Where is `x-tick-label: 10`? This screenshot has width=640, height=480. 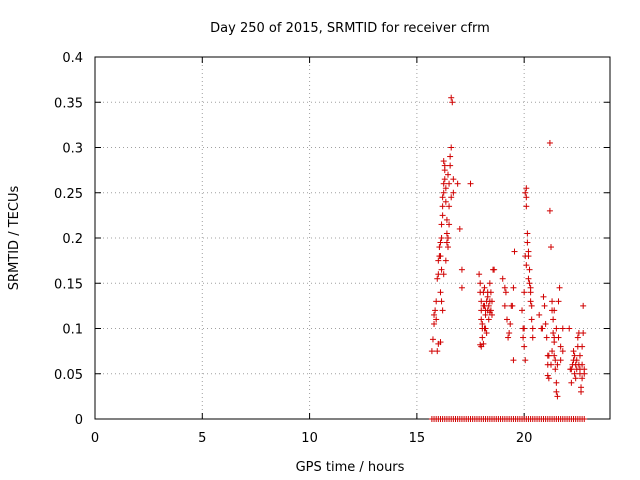 x-tick-label: 10 is located at coordinates (309, 438).